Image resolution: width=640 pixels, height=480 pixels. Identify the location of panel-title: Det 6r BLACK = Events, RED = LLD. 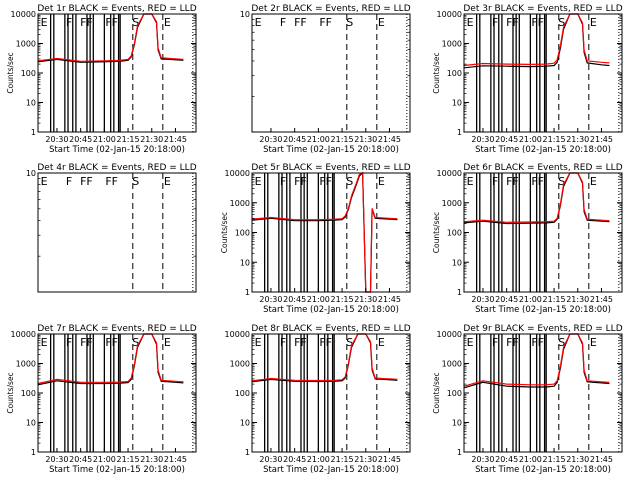
(542, 168).